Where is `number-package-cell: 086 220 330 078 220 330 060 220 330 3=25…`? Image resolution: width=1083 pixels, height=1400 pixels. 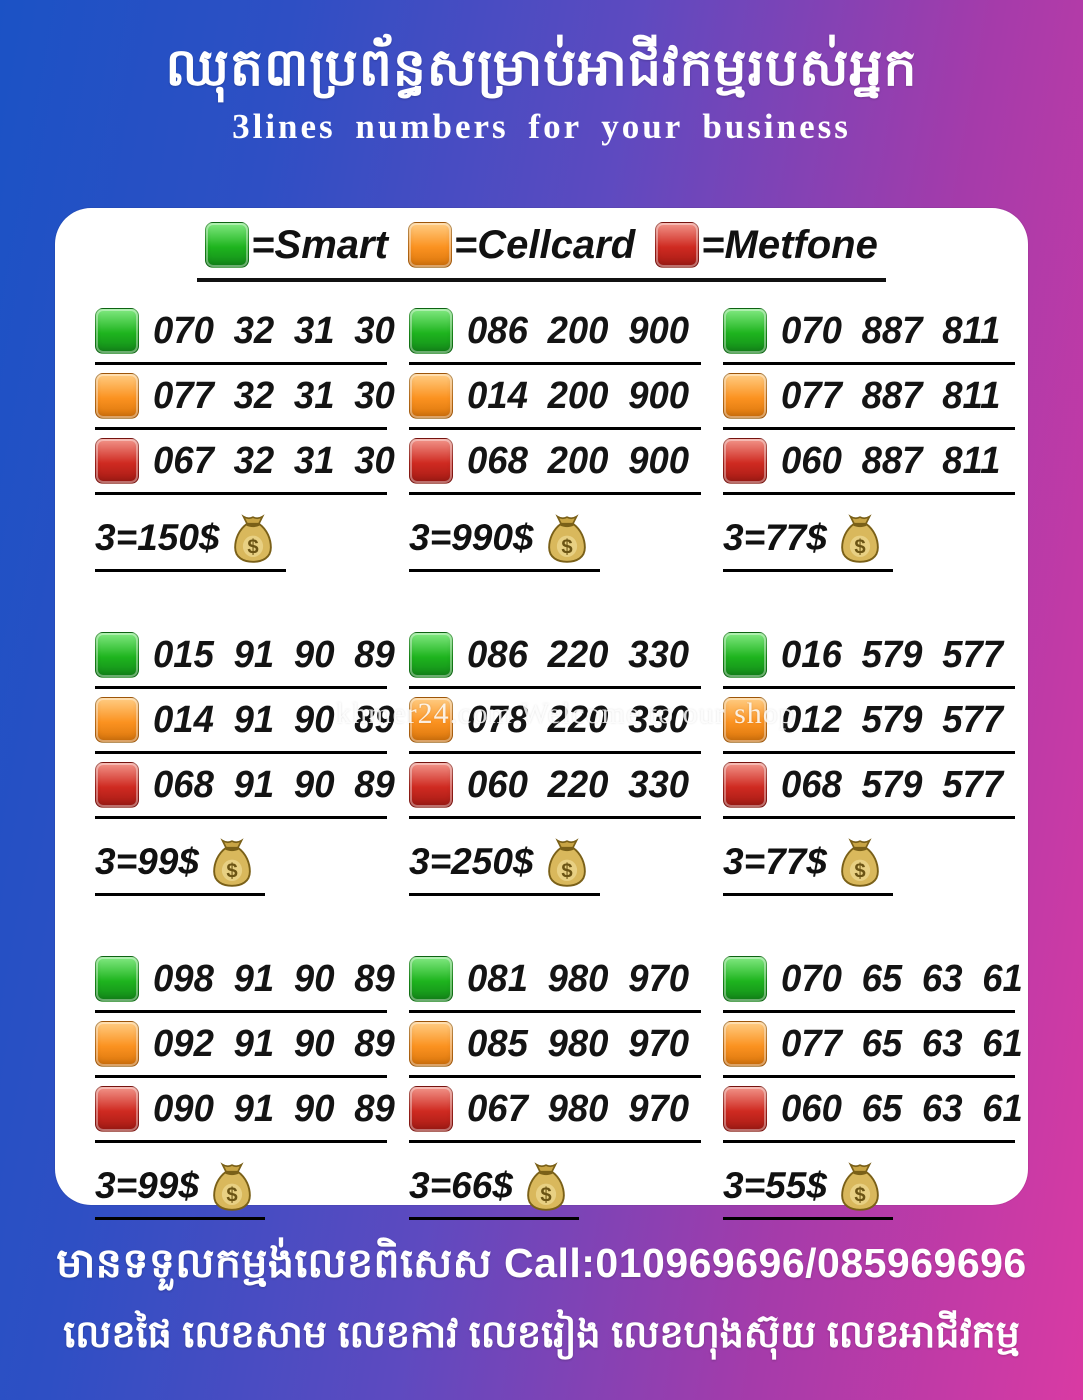
number-package-cell: 086 220 330 078 220 330 060 220 330 3=25… is located at coordinates (555, 764).